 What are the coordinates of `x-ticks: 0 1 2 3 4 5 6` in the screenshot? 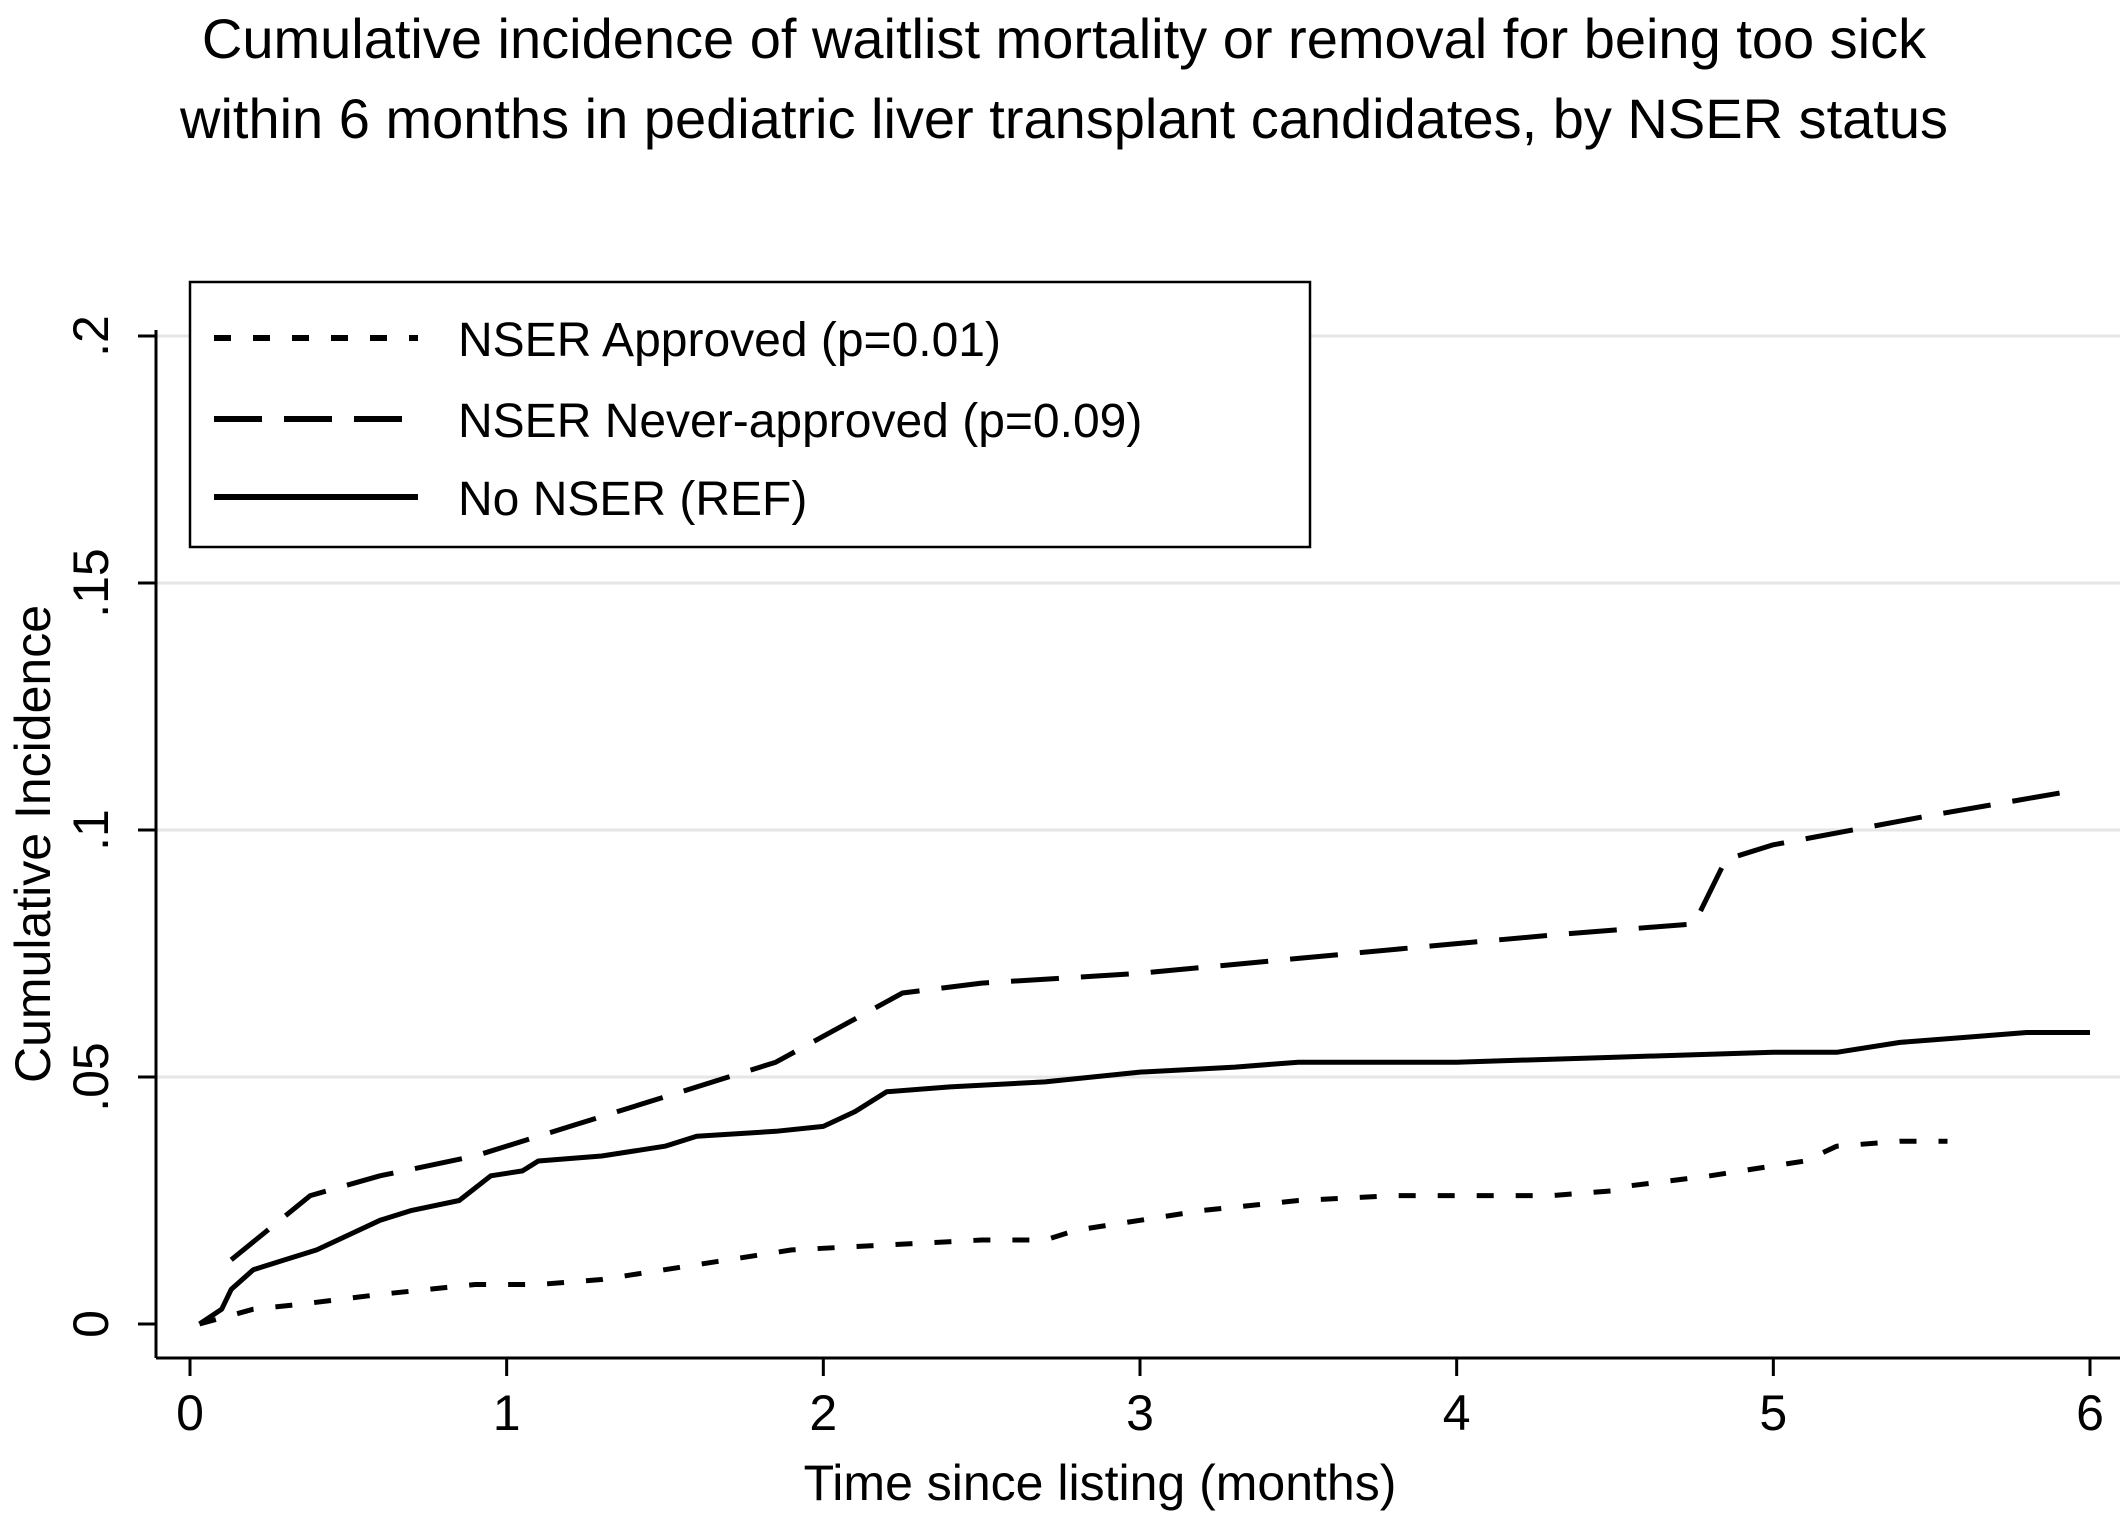 It's located at (1140, 1399).